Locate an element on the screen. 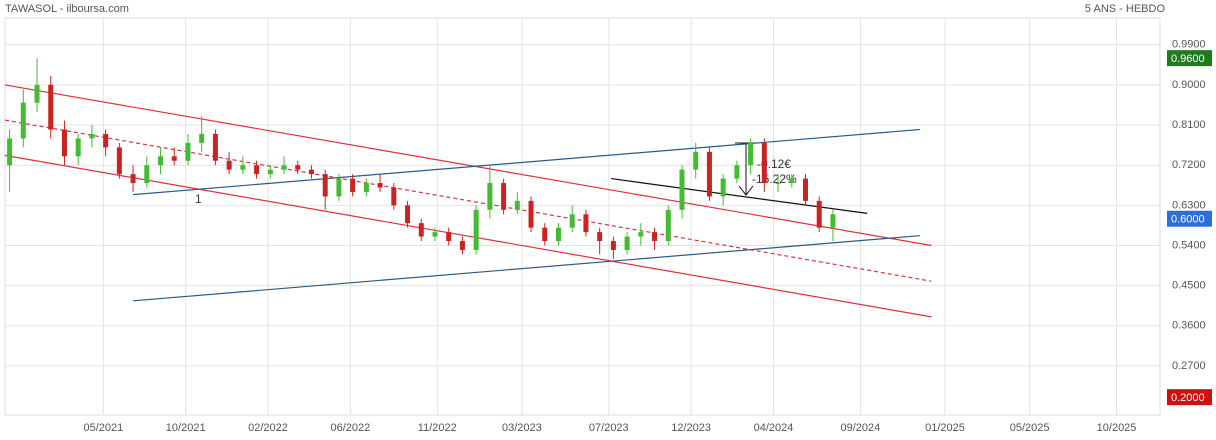  x-tick-label: 12/2023 is located at coordinates (691, 428).